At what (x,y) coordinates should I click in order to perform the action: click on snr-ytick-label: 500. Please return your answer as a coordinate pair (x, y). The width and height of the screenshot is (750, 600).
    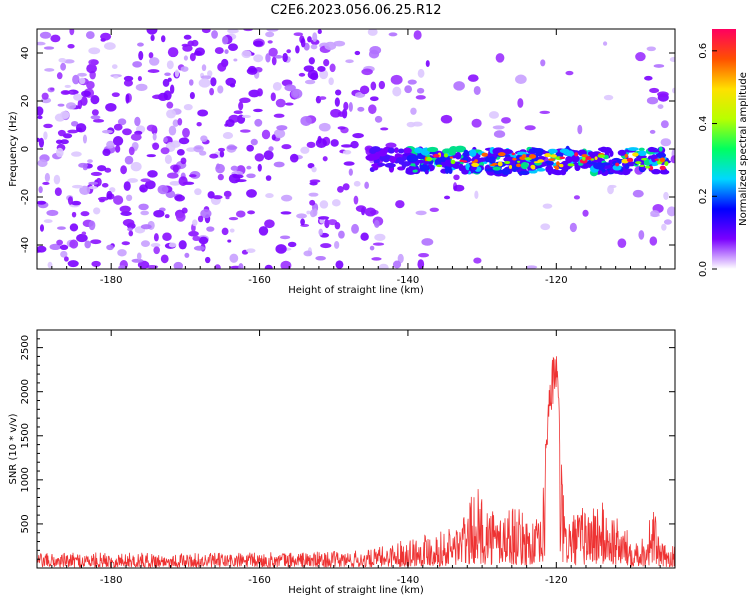
    Looking at the image, I should click on (25, 523).